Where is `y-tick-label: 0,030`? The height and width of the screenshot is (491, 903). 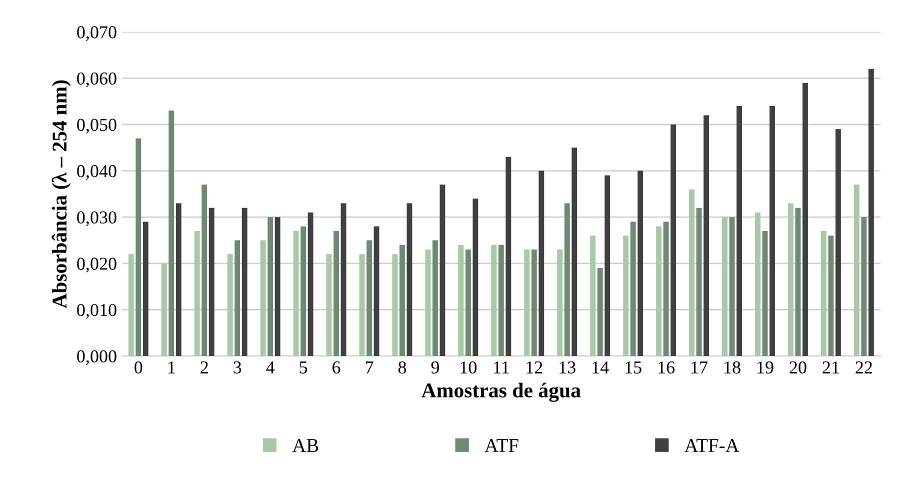
y-tick-label: 0,030 is located at coordinates (96, 218).